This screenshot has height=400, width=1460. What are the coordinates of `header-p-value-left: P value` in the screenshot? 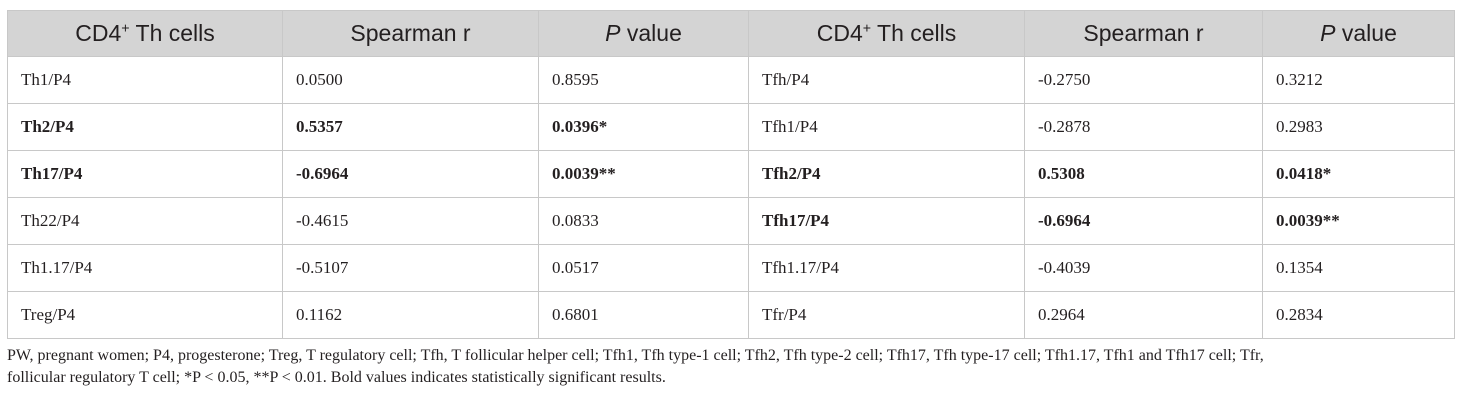 It's located at (643, 33).